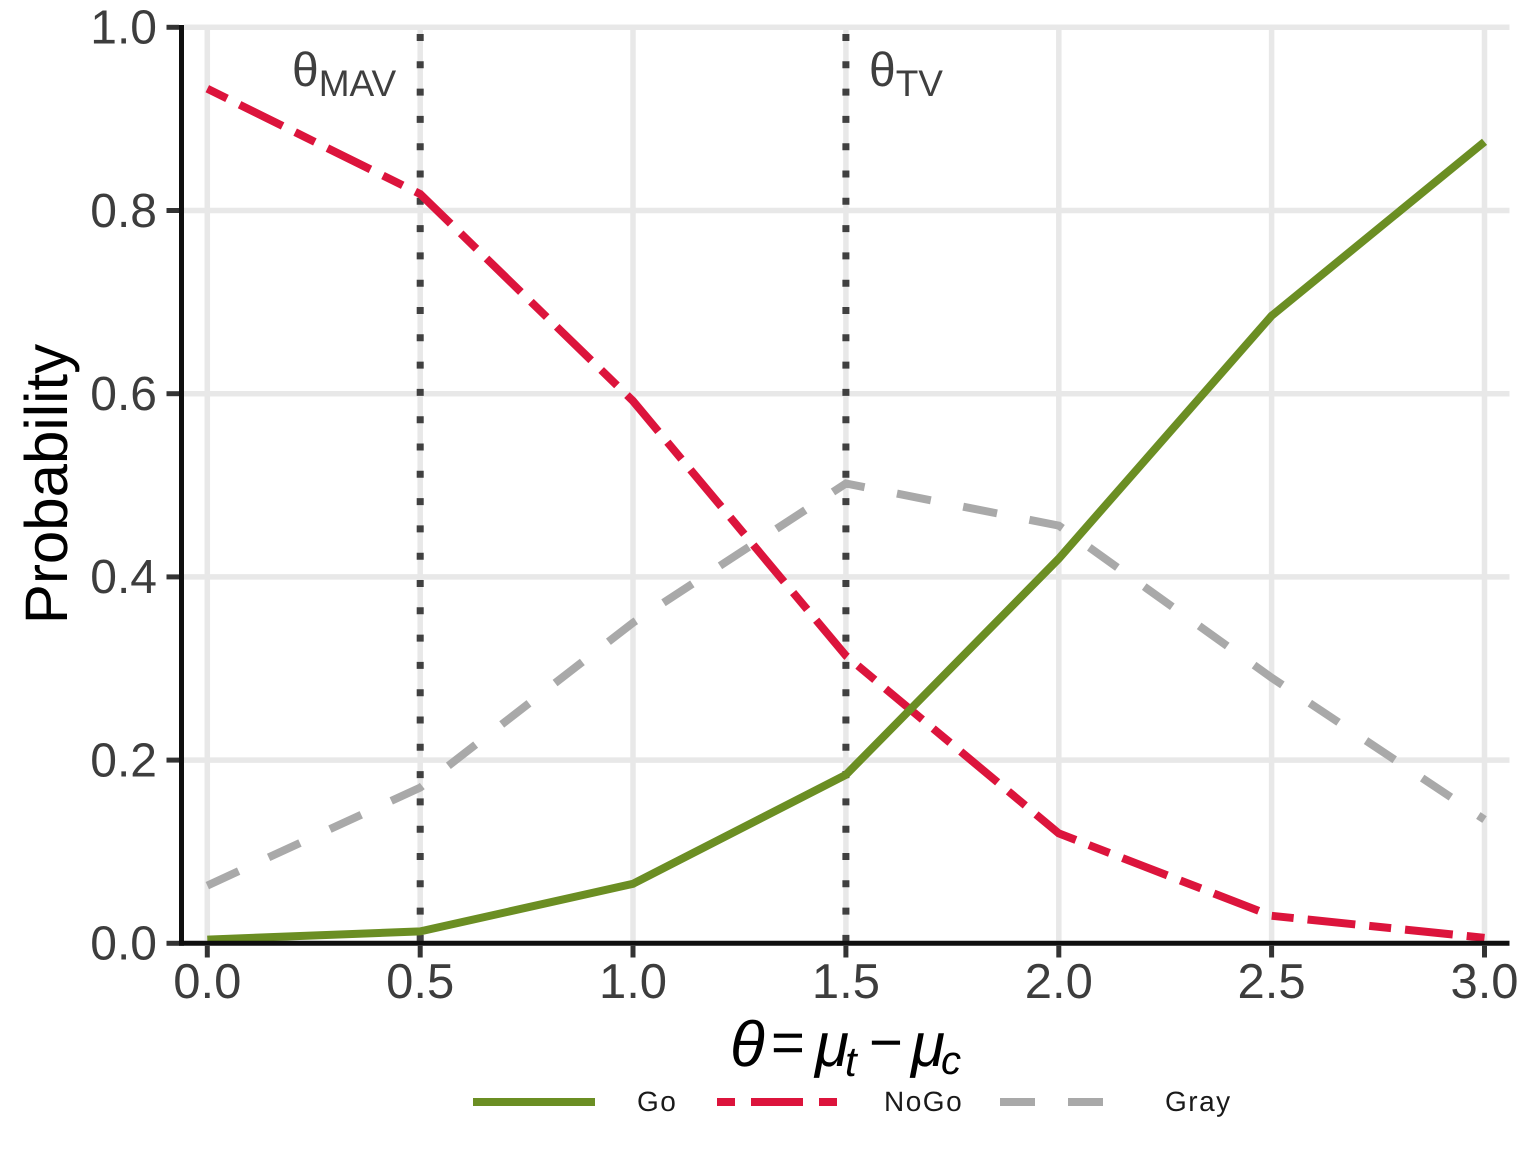  I want to click on svg-text: θ, so click(747, 1044).